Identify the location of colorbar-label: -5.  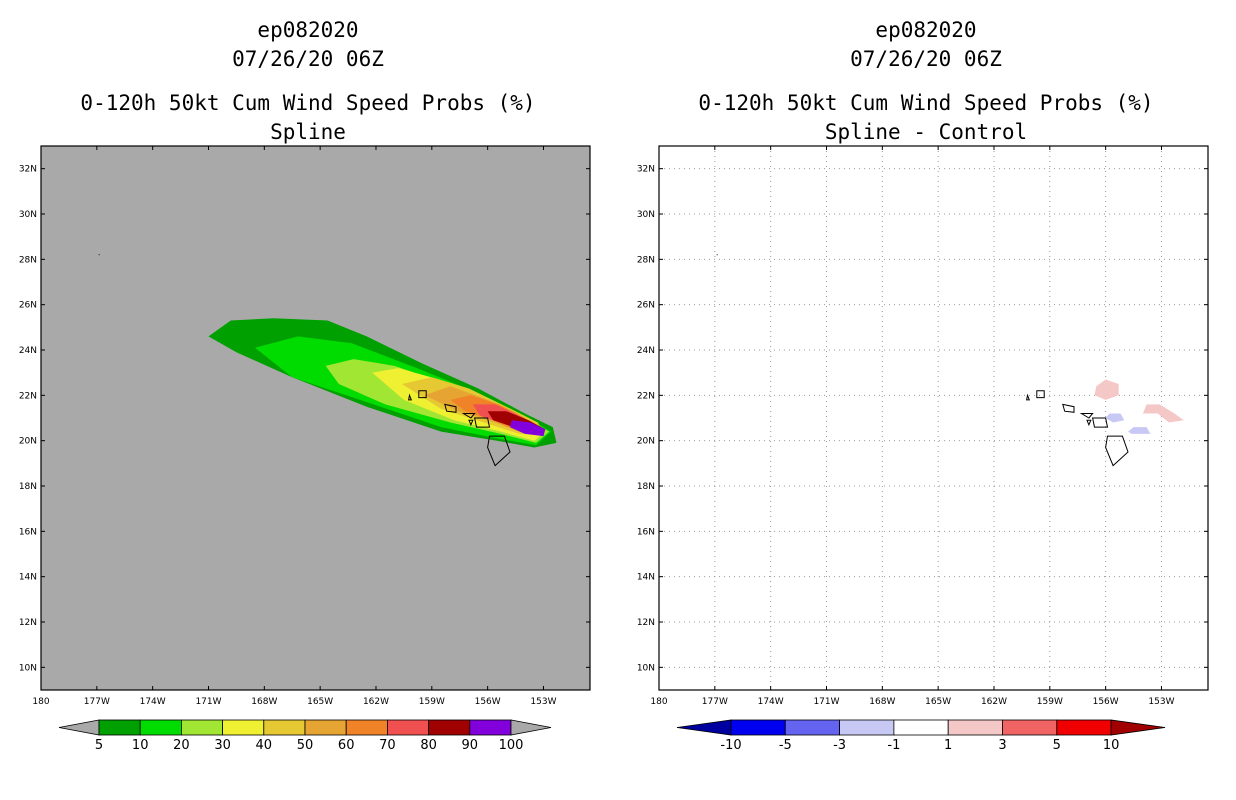
(785, 745).